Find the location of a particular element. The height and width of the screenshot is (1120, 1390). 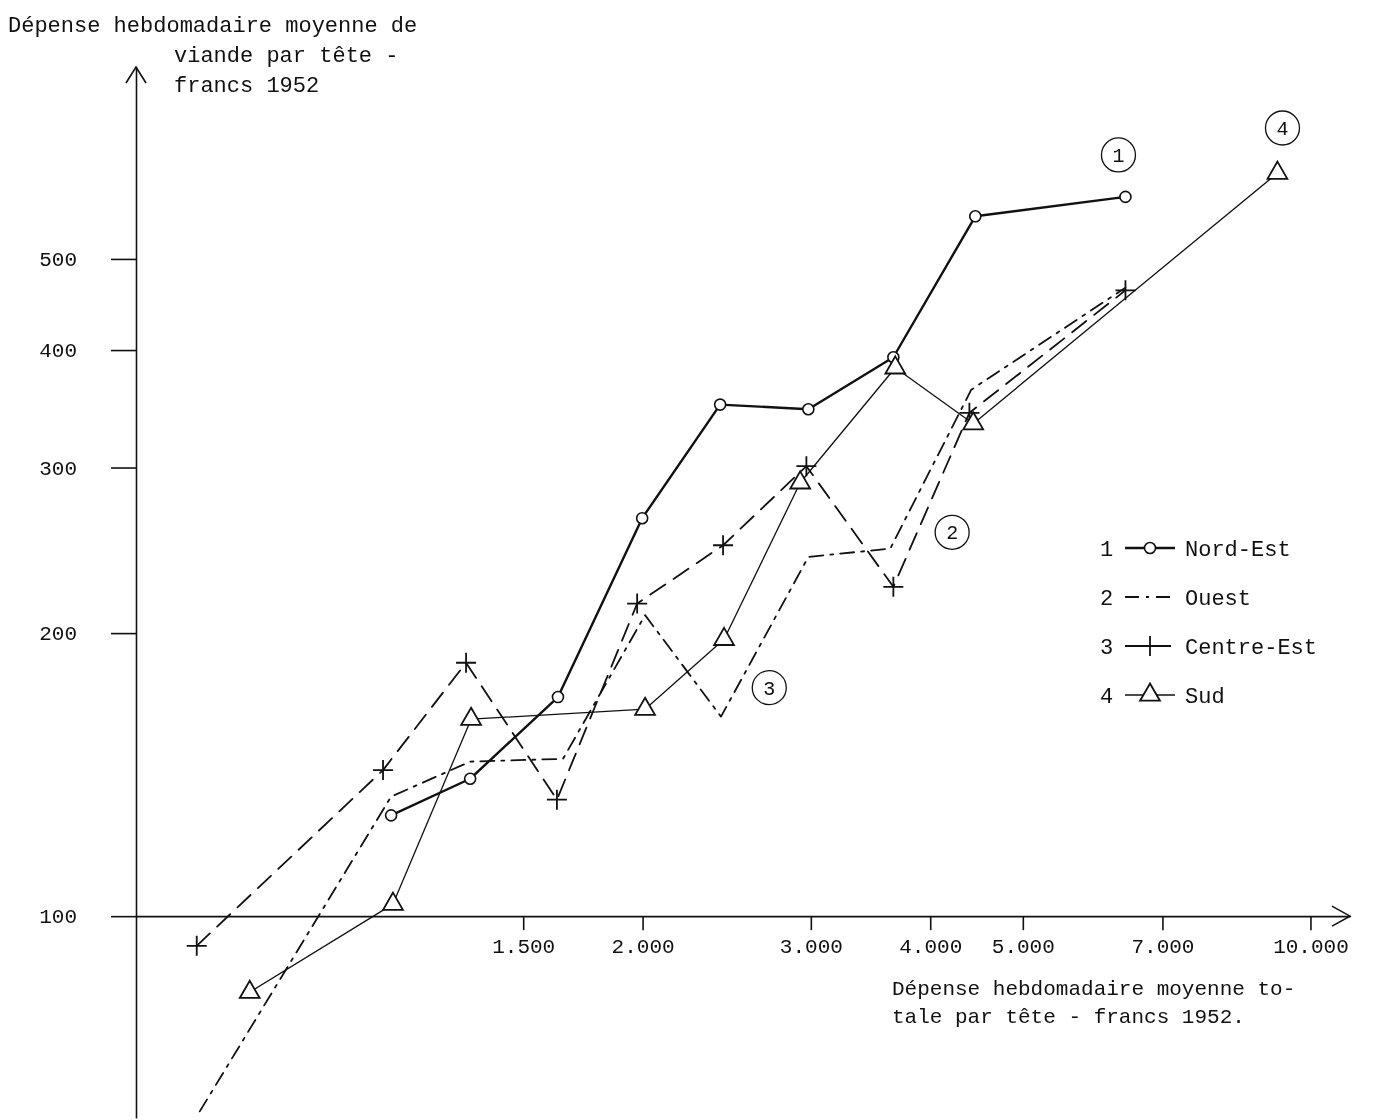

text: 4 is located at coordinates (1107, 697).